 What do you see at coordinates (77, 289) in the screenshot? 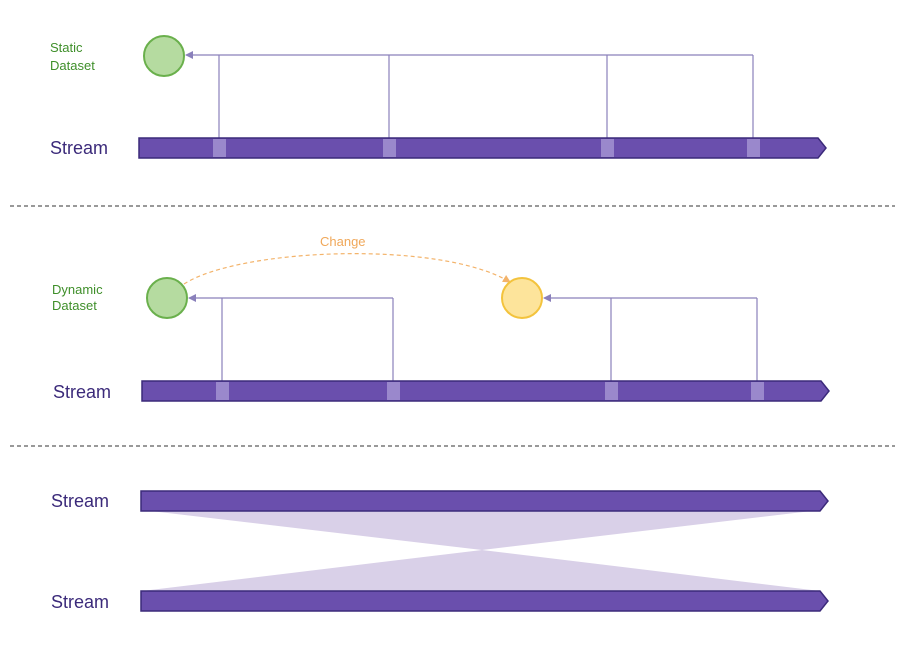
I see `dynamic-dataset-label-line1: Dynamic` at bounding box center [77, 289].